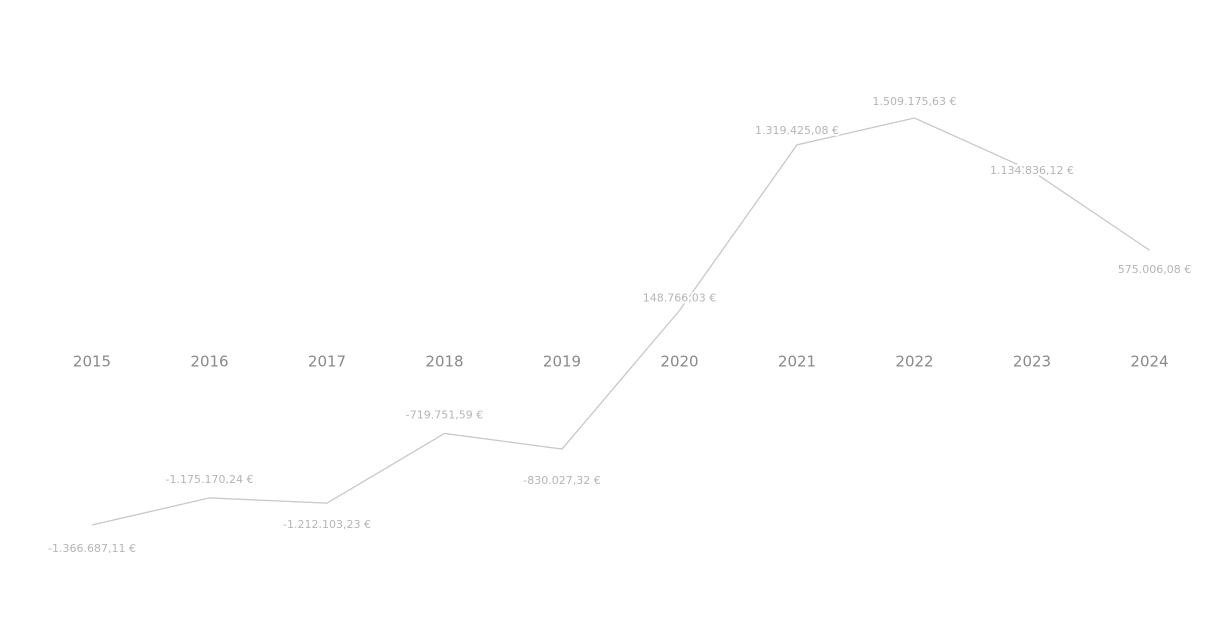  Describe the element at coordinates (915, 101) in the screenshot. I see `data-label: 1.509.175,63 €` at that location.